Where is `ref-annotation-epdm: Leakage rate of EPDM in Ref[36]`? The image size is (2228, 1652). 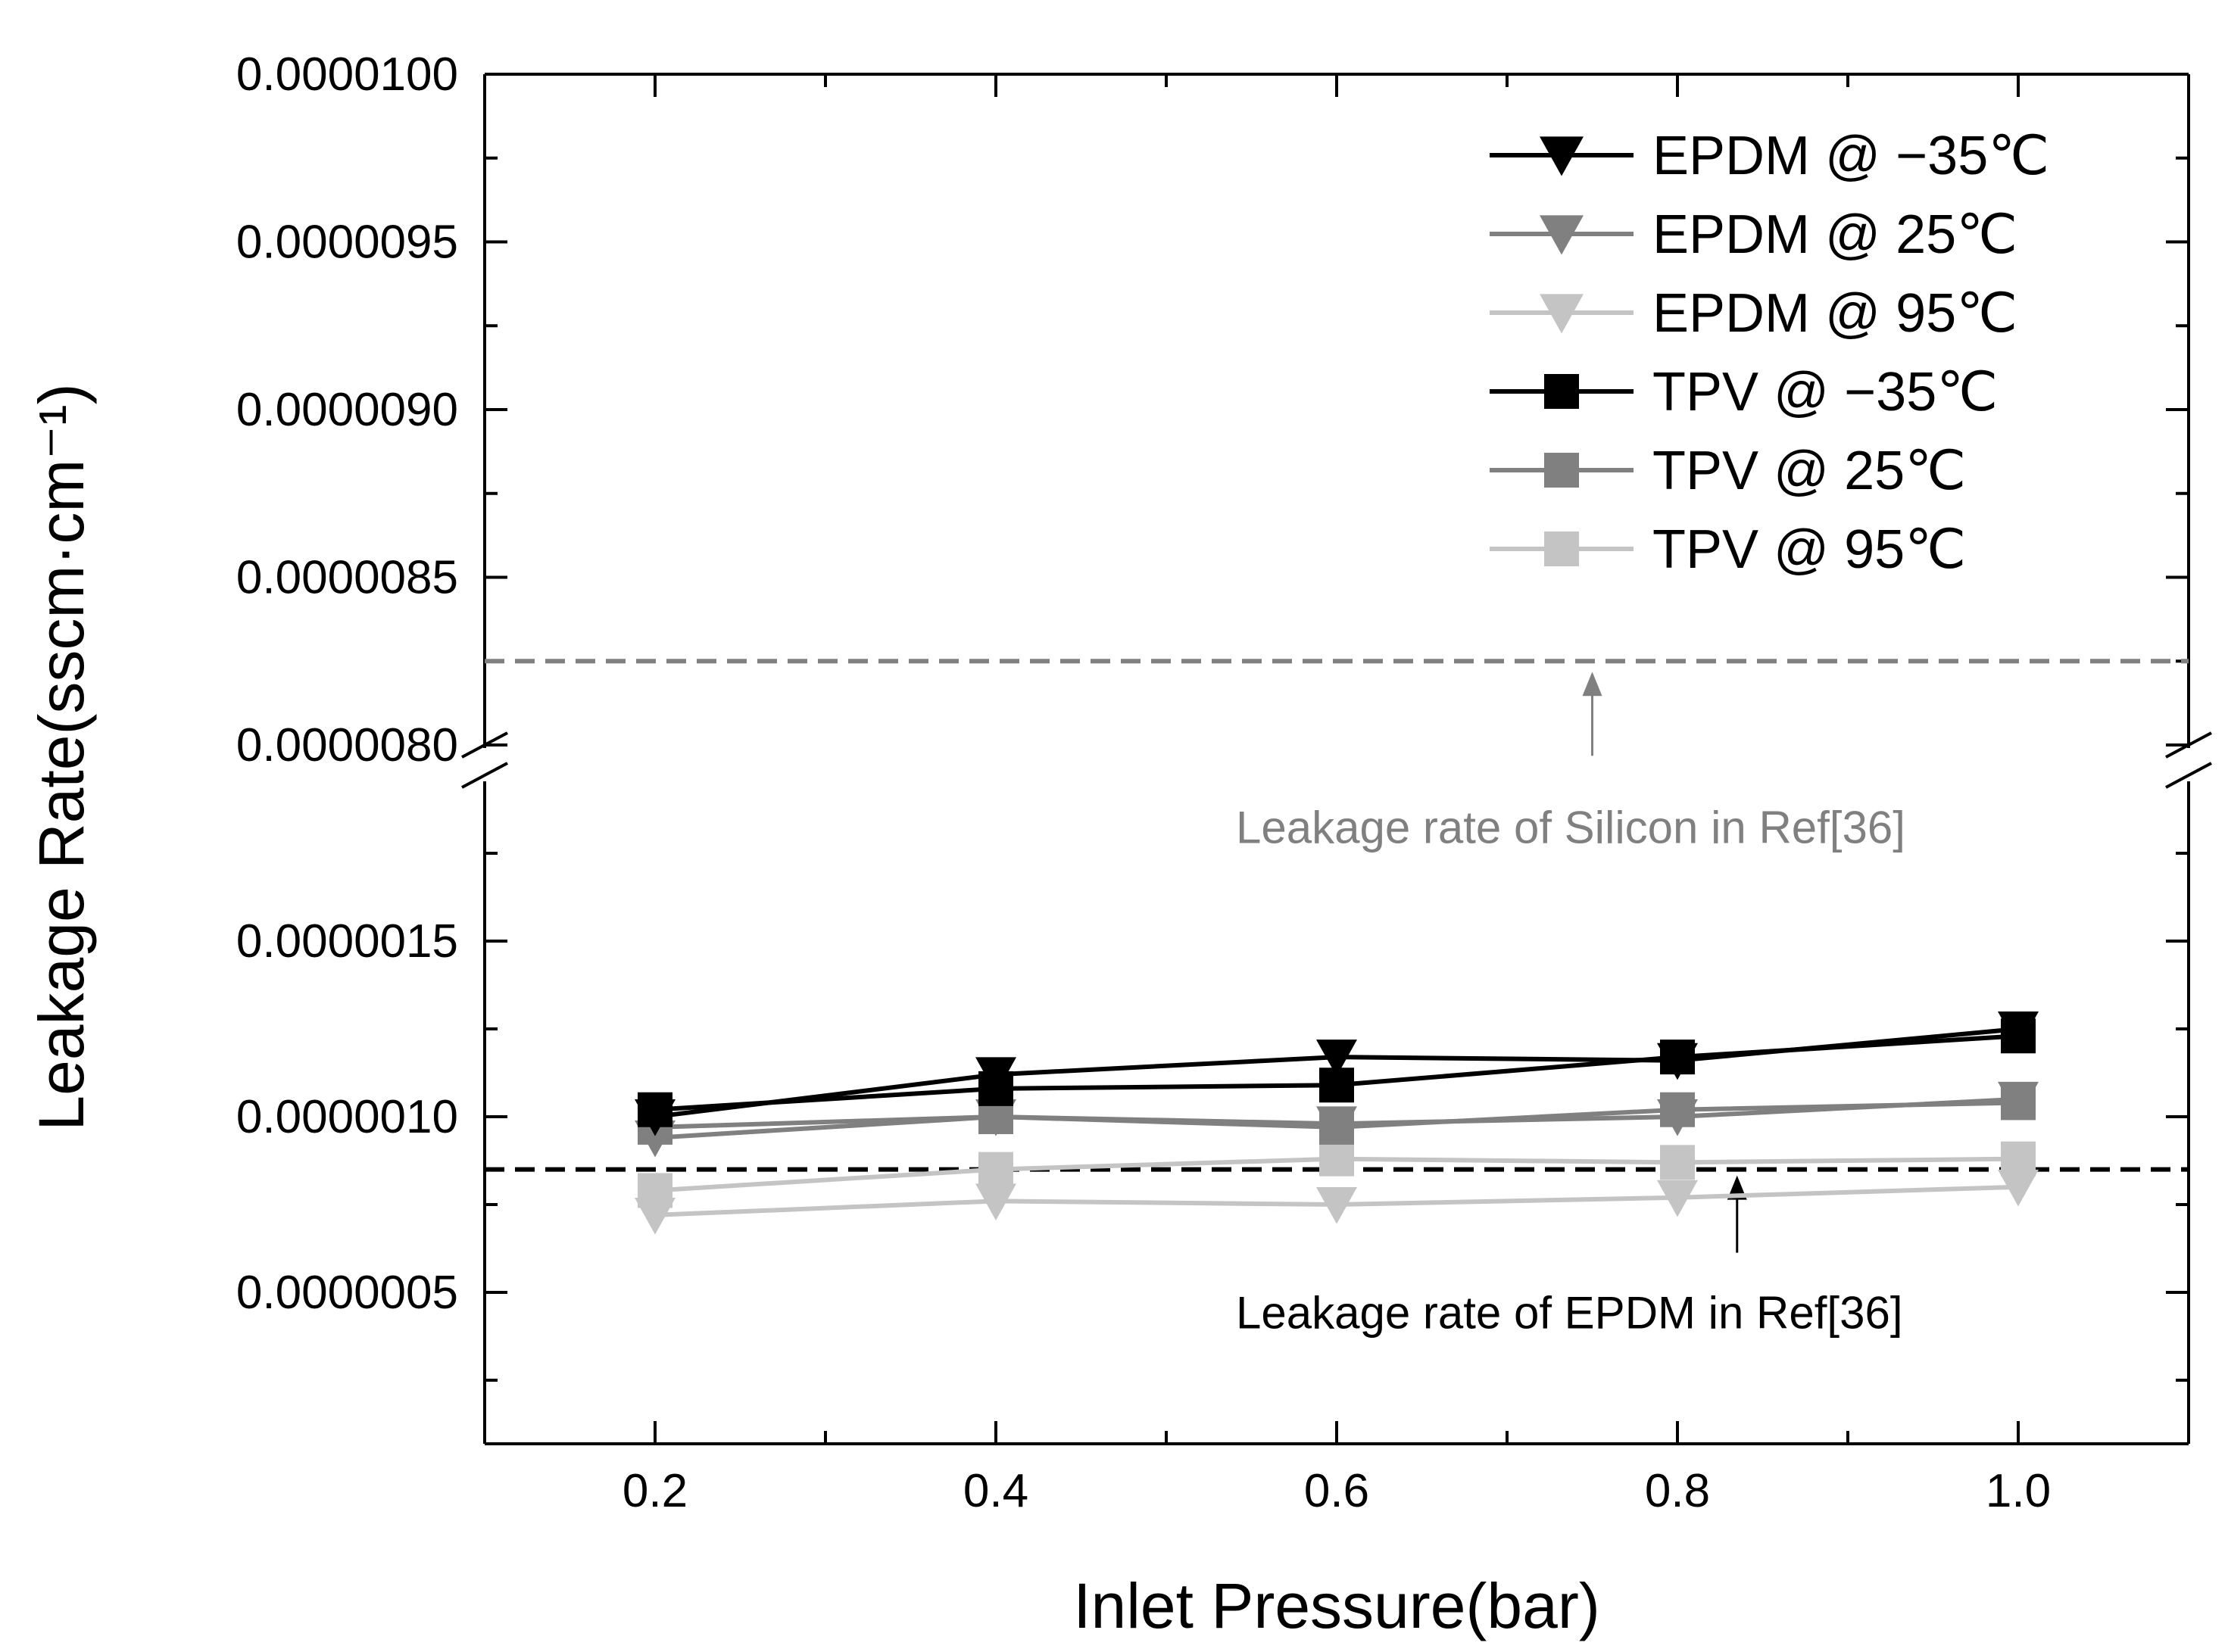
ref-annotation-epdm: Leakage rate of EPDM in Ref[36] is located at coordinates (1569, 1313).